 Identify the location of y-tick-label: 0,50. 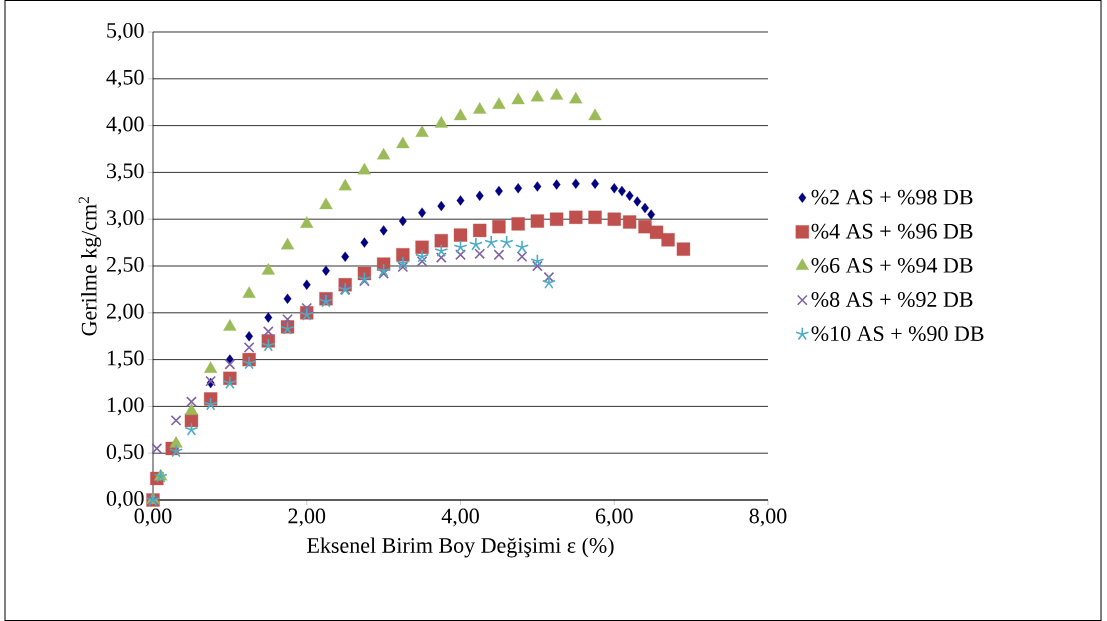
(125, 453).